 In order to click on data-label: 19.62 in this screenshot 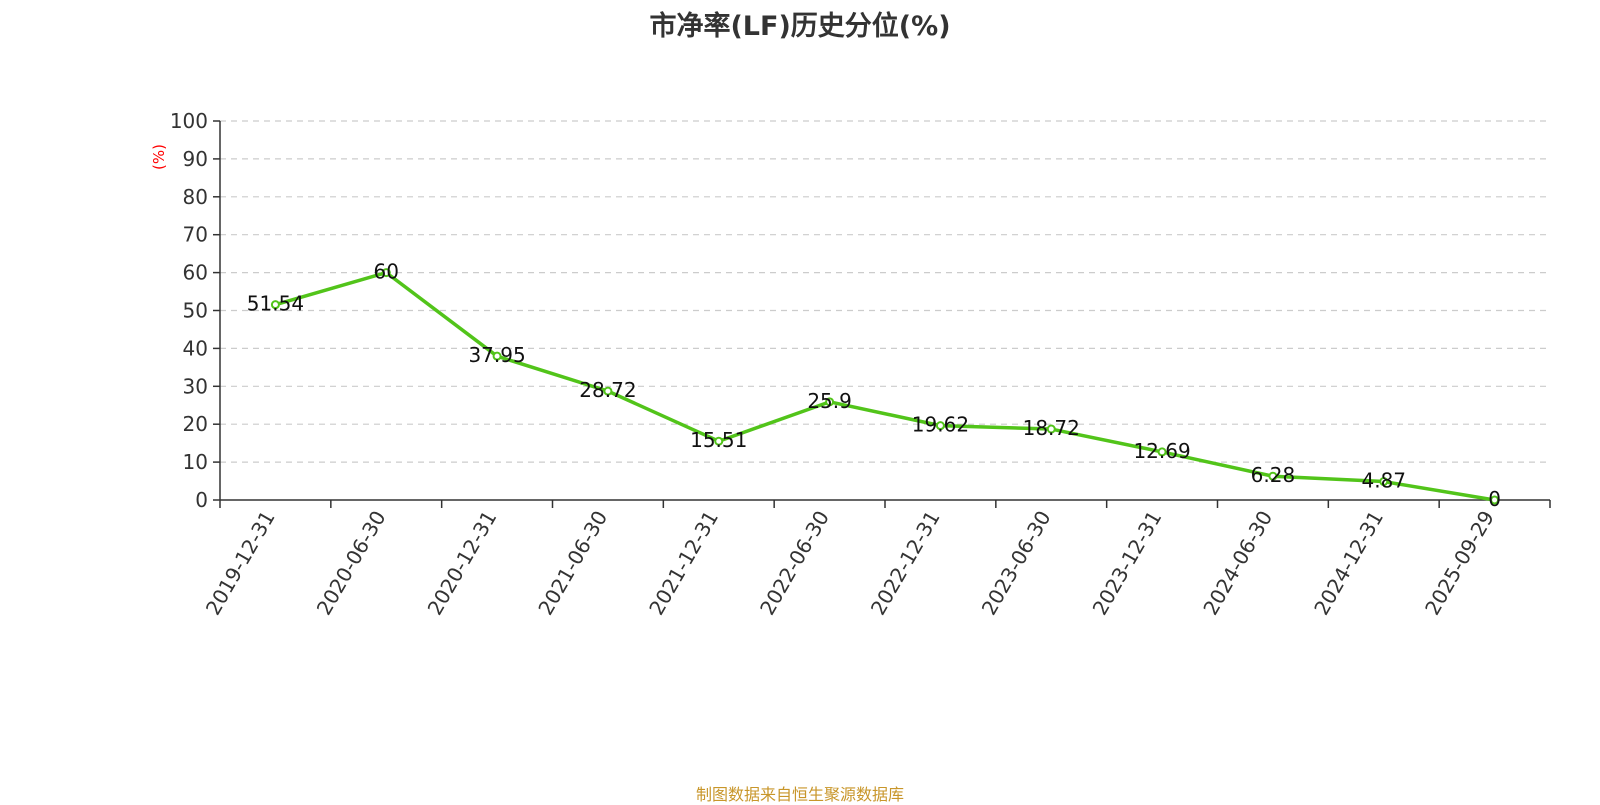, I will do `click(940, 425)`.